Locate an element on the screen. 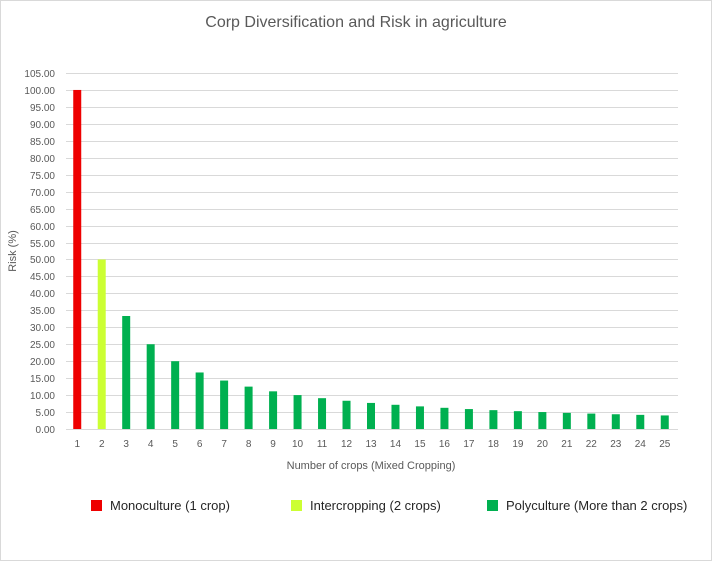 This screenshot has width=712, height=561. x-tick-label: 9 is located at coordinates (273, 444).